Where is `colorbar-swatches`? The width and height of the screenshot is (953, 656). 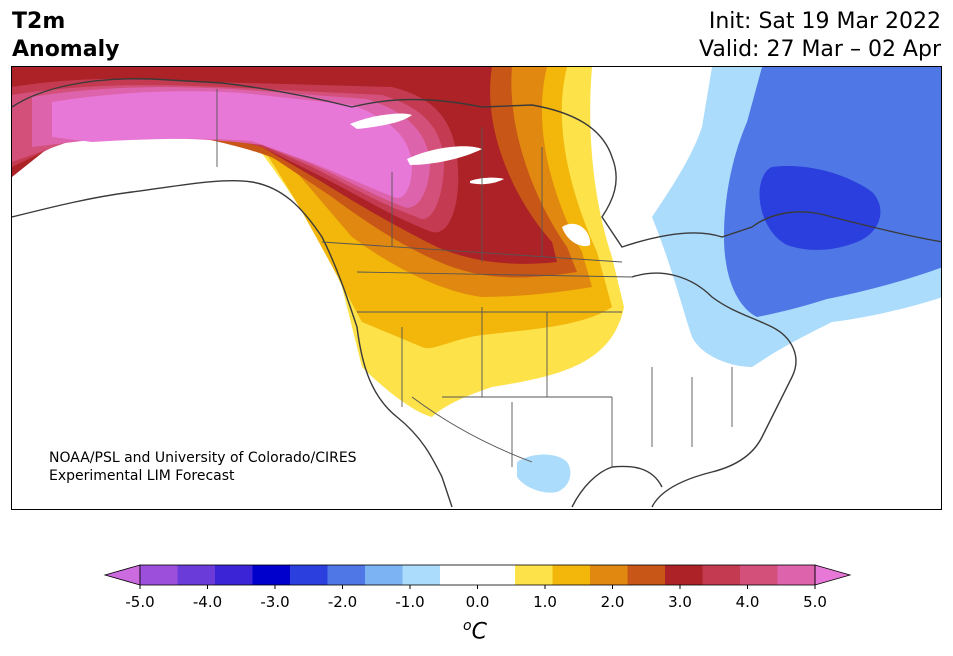
colorbar-swatches is located at coordinates (477, 575).